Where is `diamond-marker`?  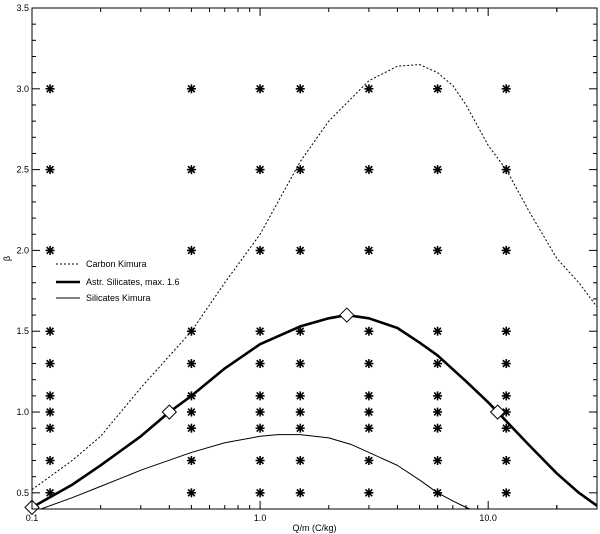 diamond-marker is located at coordinates (497, 412).